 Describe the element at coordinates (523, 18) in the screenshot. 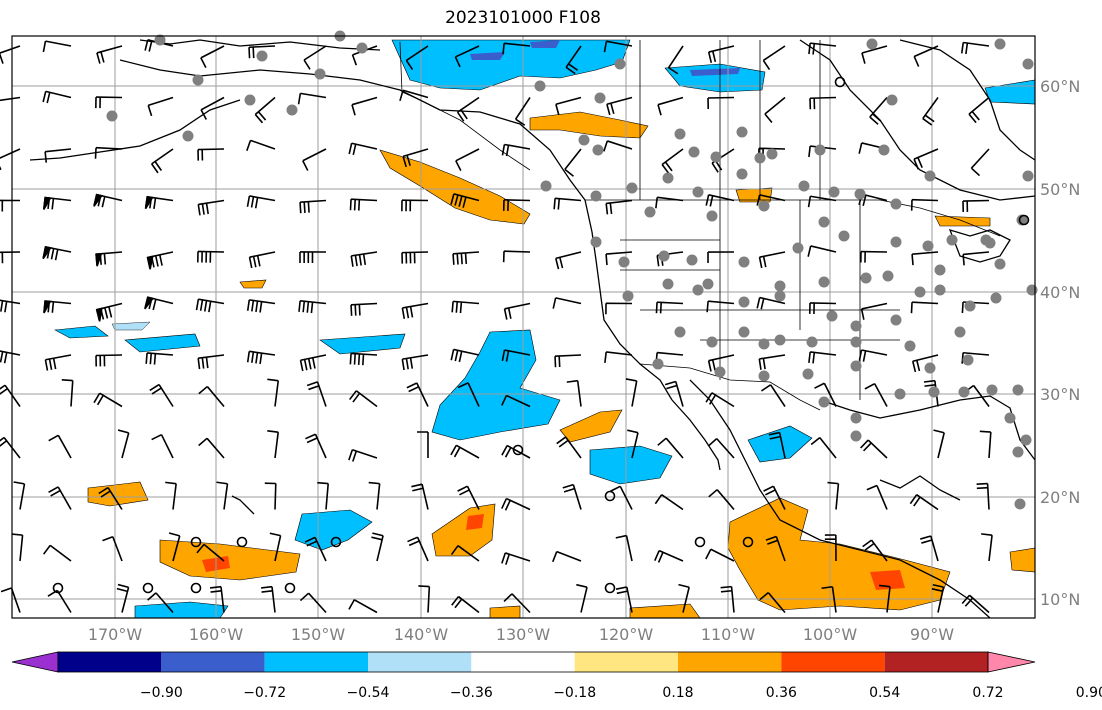

I see `map-title: 2023101000 F108` at that location.